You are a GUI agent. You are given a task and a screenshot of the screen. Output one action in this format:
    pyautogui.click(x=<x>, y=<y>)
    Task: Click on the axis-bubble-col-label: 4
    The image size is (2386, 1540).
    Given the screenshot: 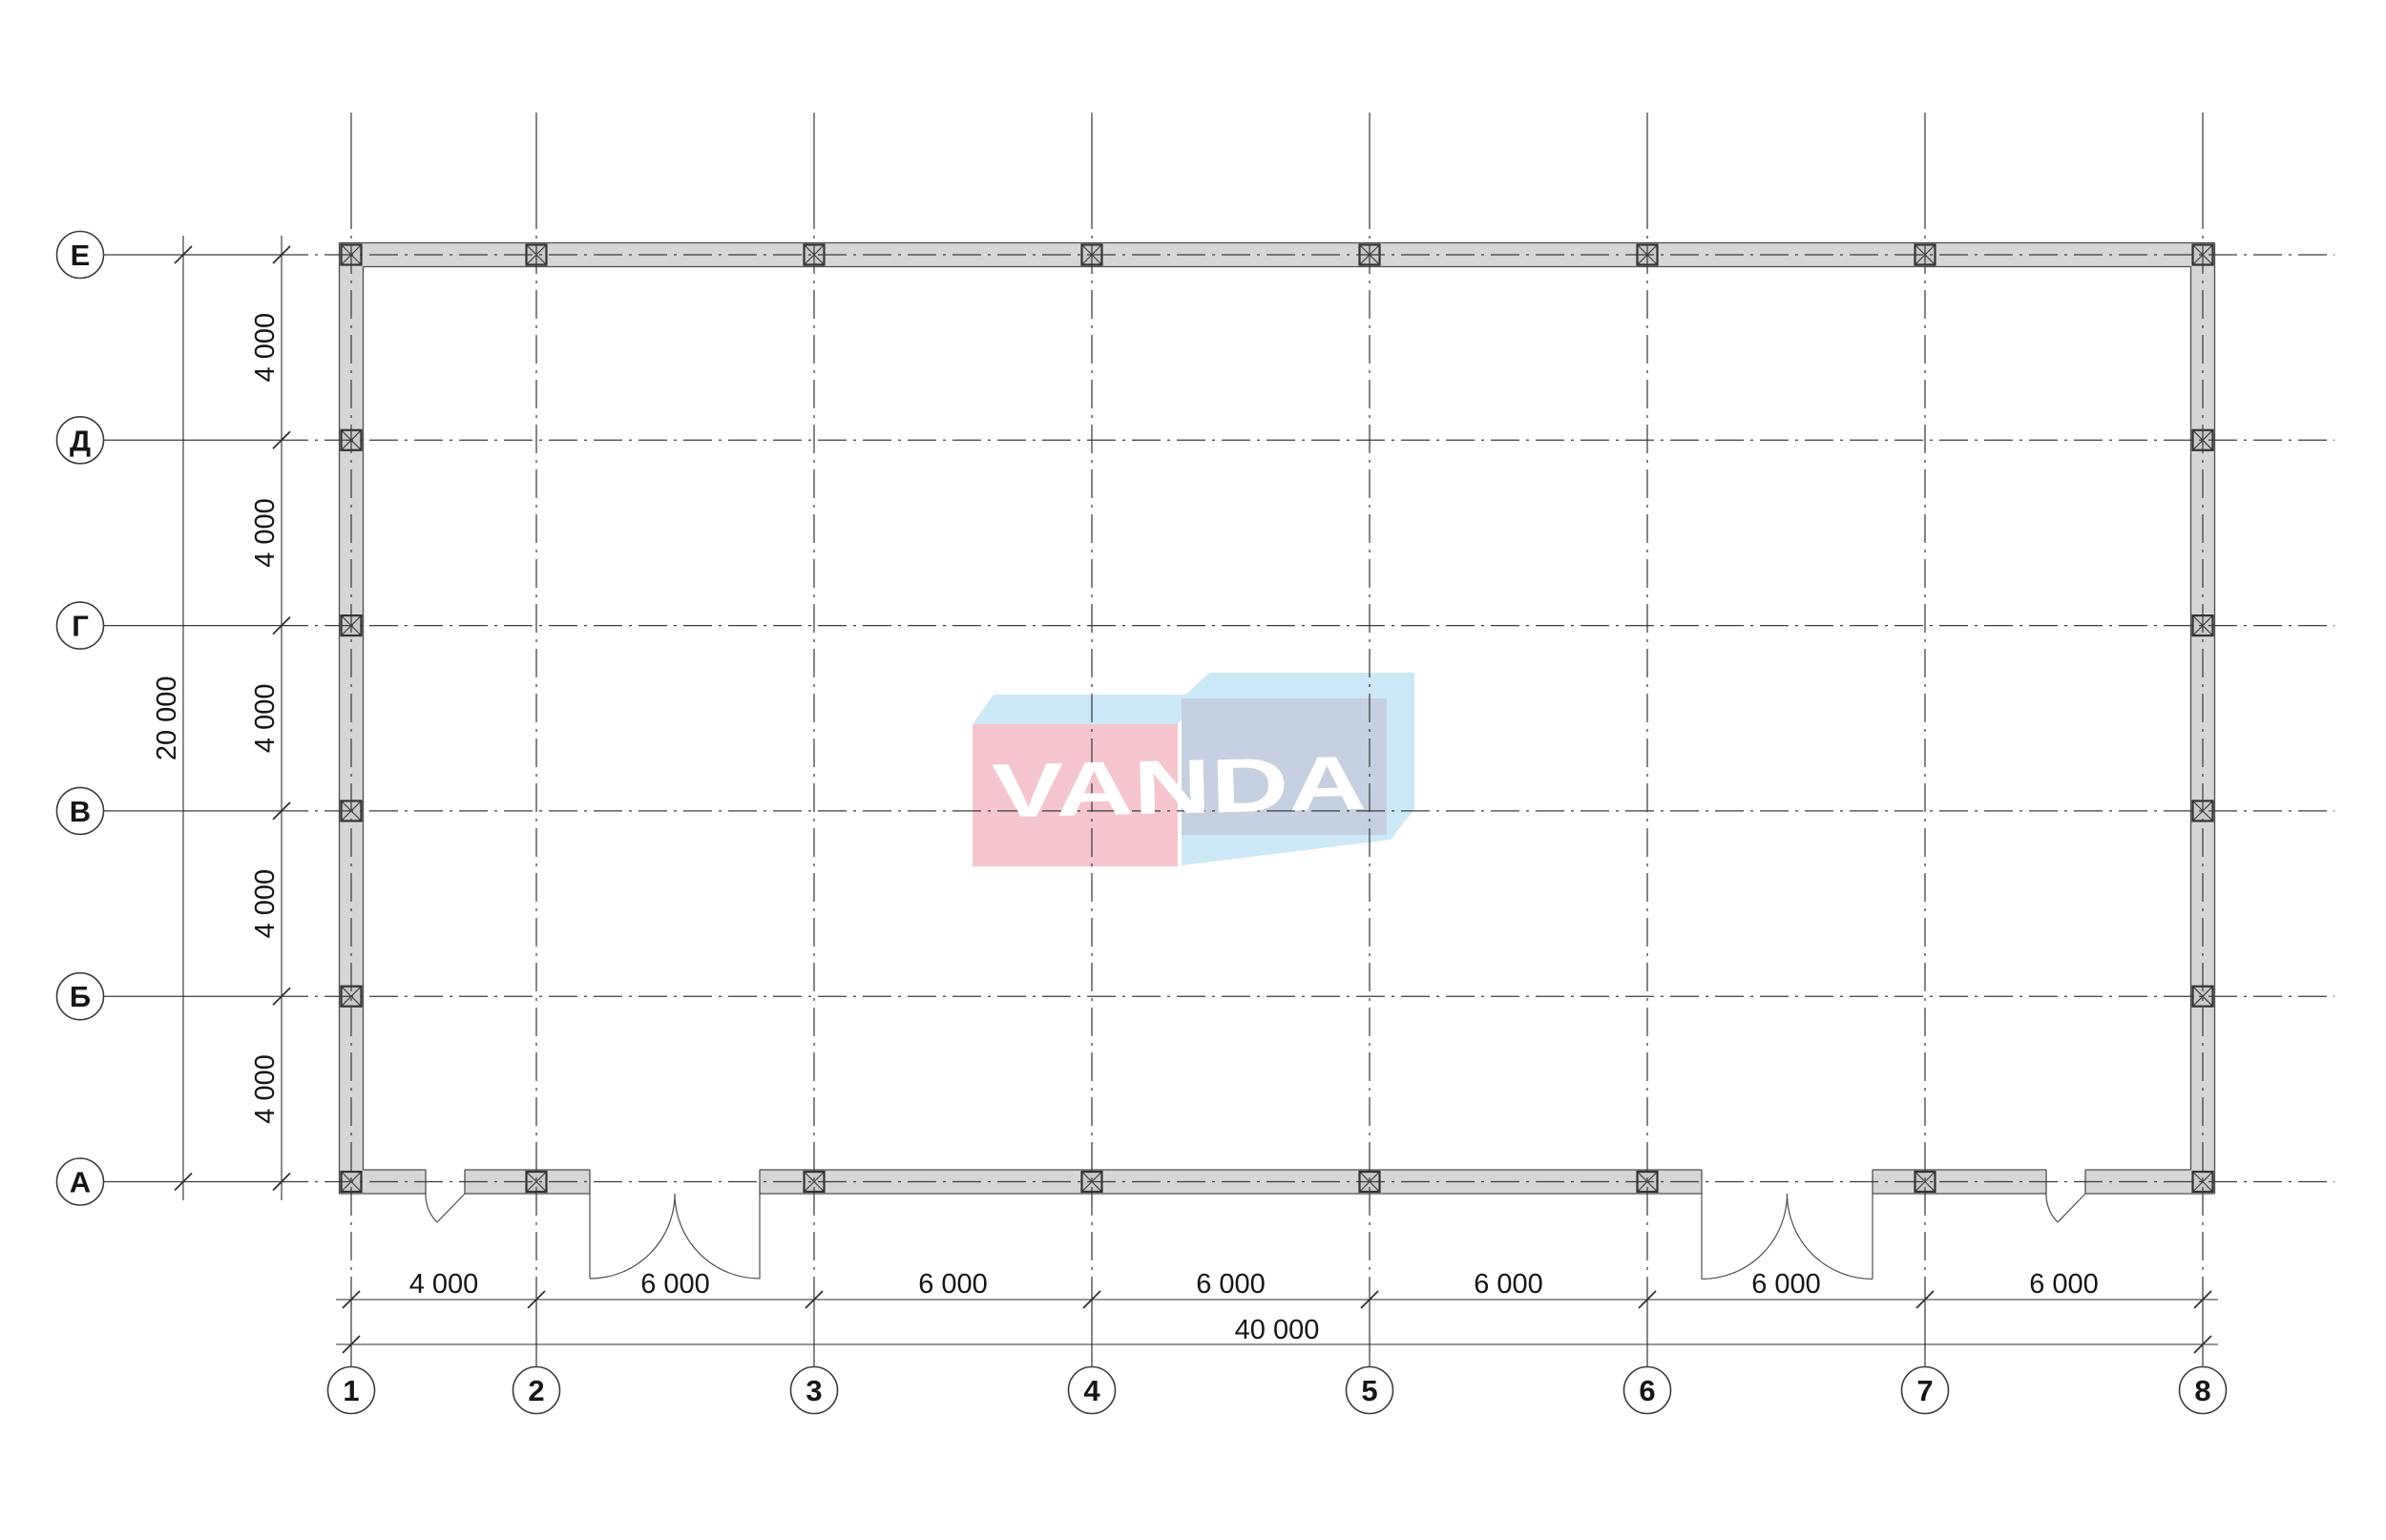 What is the action you would take?
    pyautogui.click(x=1091, y=1391)
    